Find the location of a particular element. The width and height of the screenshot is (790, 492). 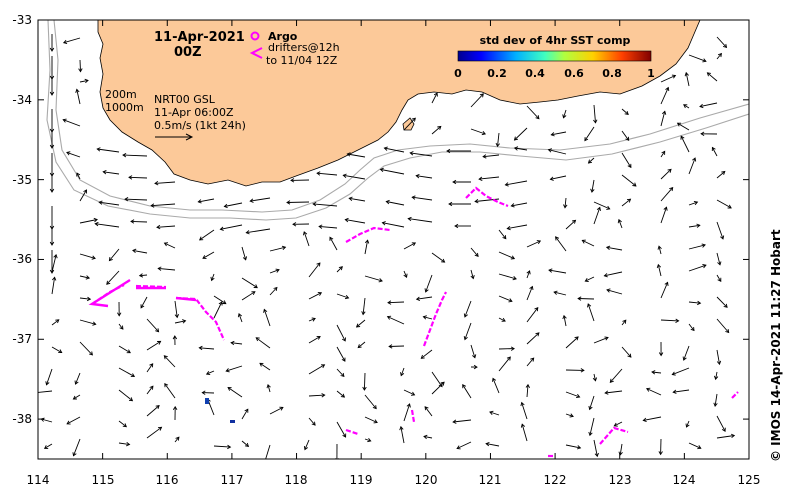

isobath-200-label: 200m is located at coordinates (121, 94).